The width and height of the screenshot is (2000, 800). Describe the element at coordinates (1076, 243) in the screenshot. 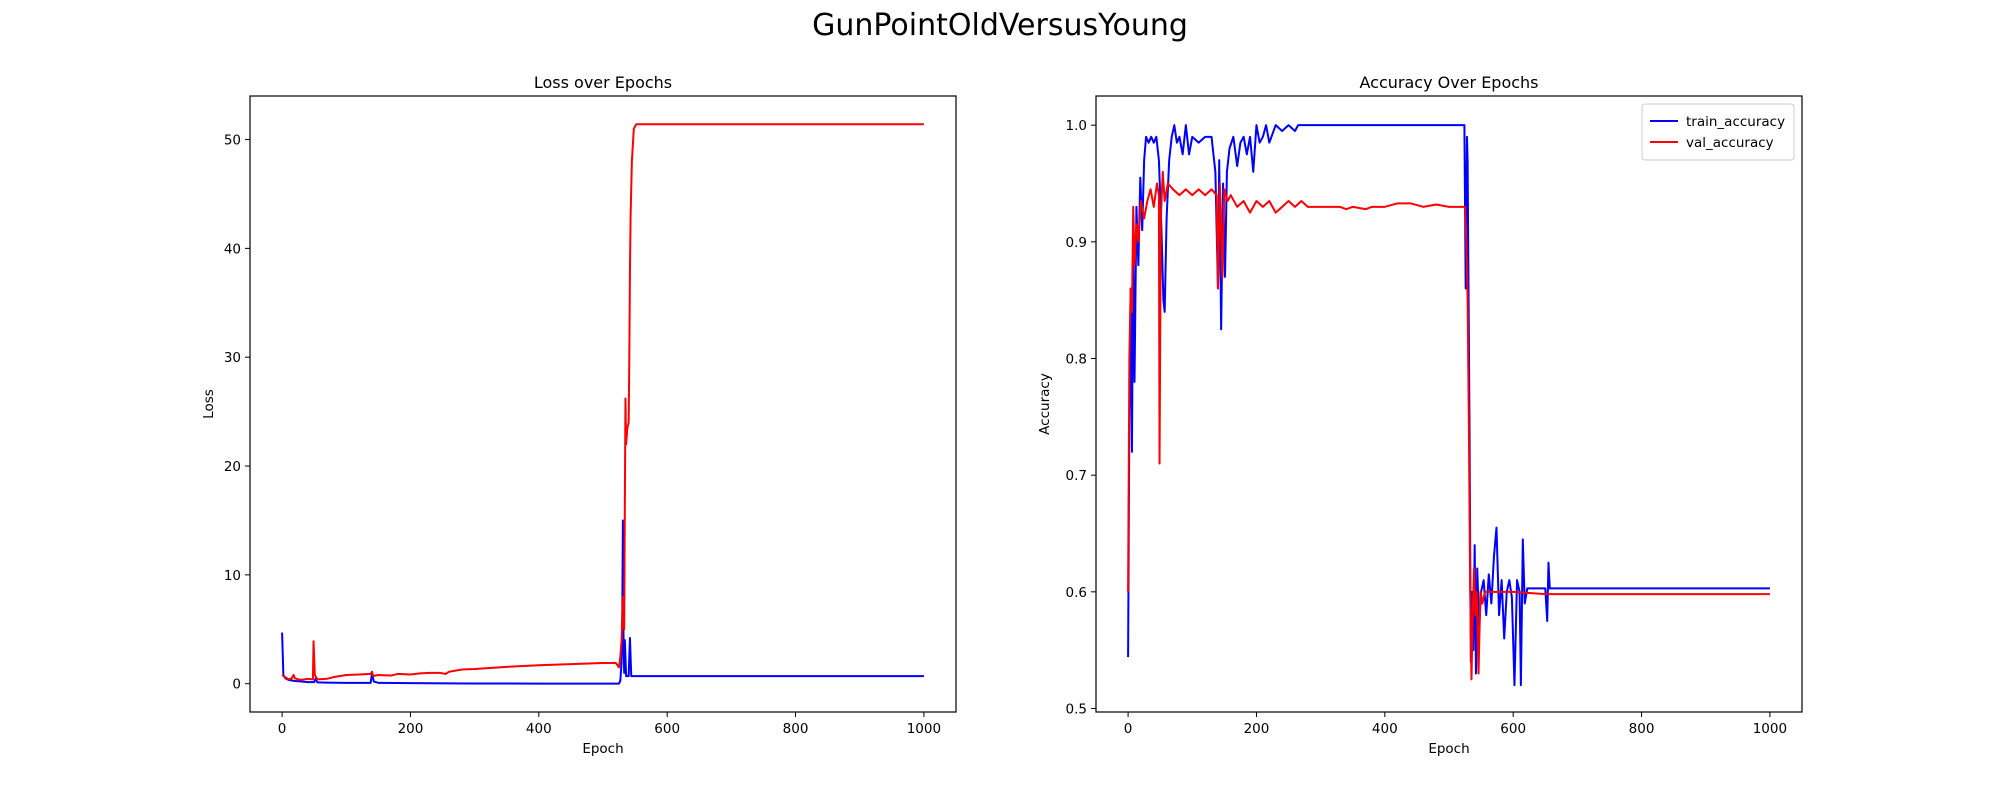

I see `accuracy-ytick-label: 0.9` at that location.